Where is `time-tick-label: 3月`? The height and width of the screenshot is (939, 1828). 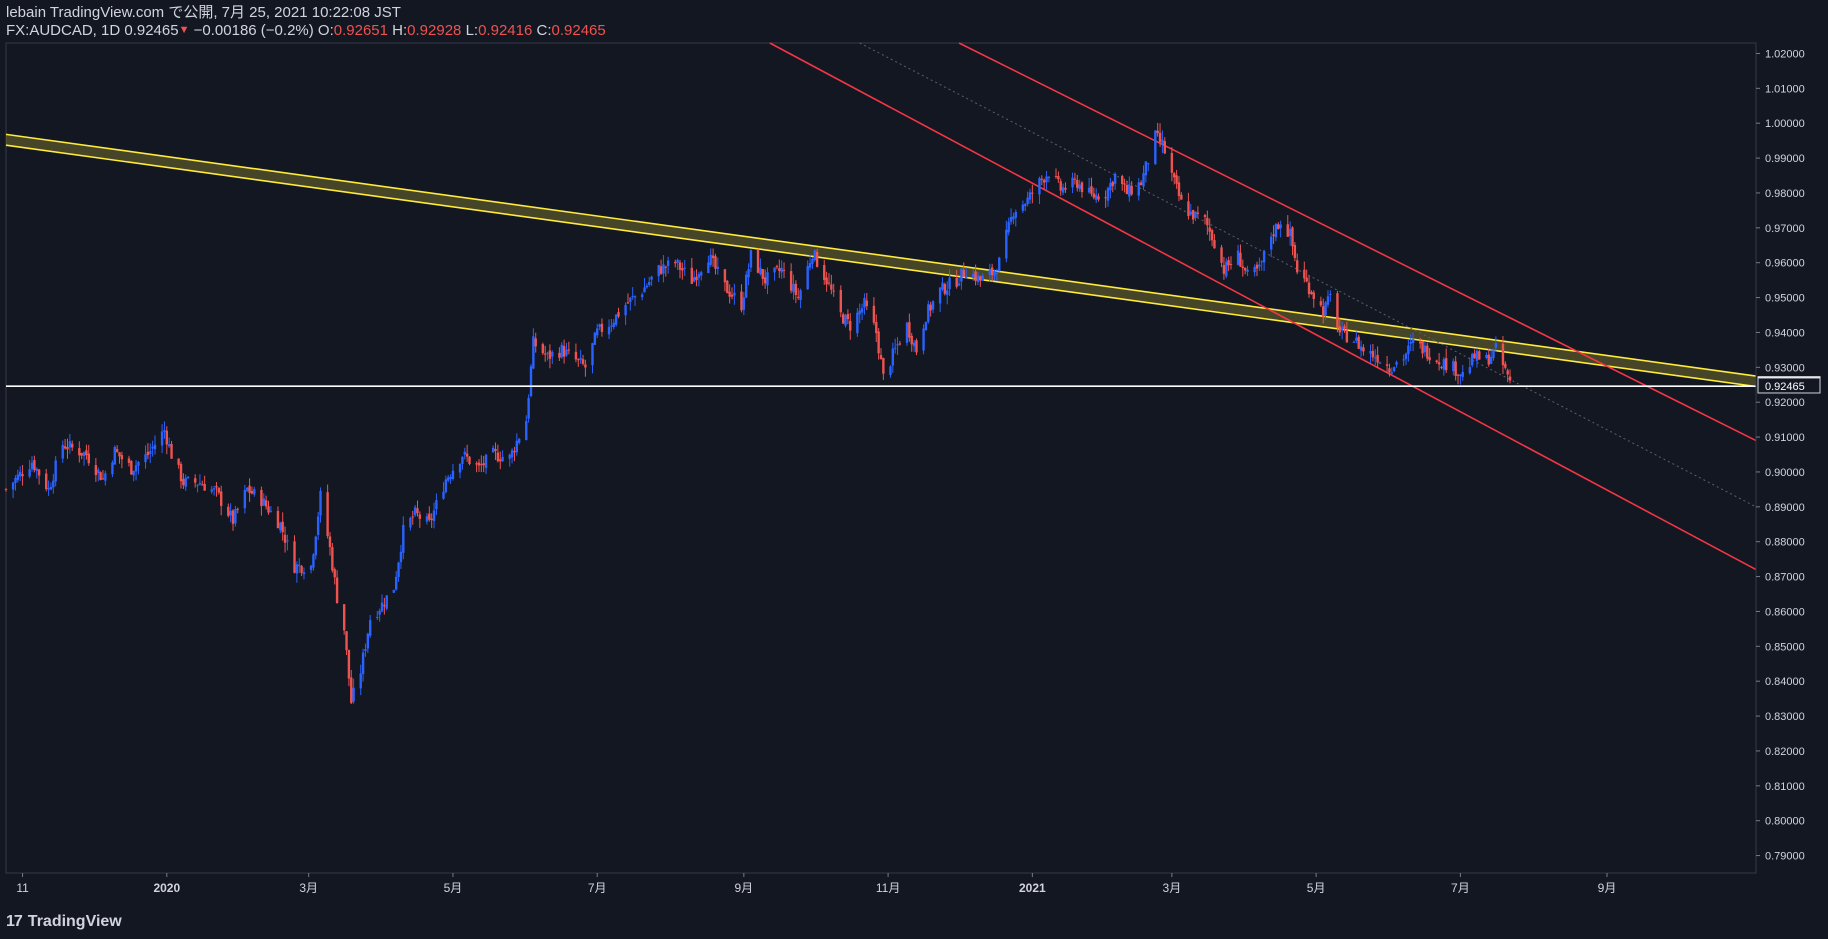 time-tick-label: 3月 is located at coordinates (1172, 888).